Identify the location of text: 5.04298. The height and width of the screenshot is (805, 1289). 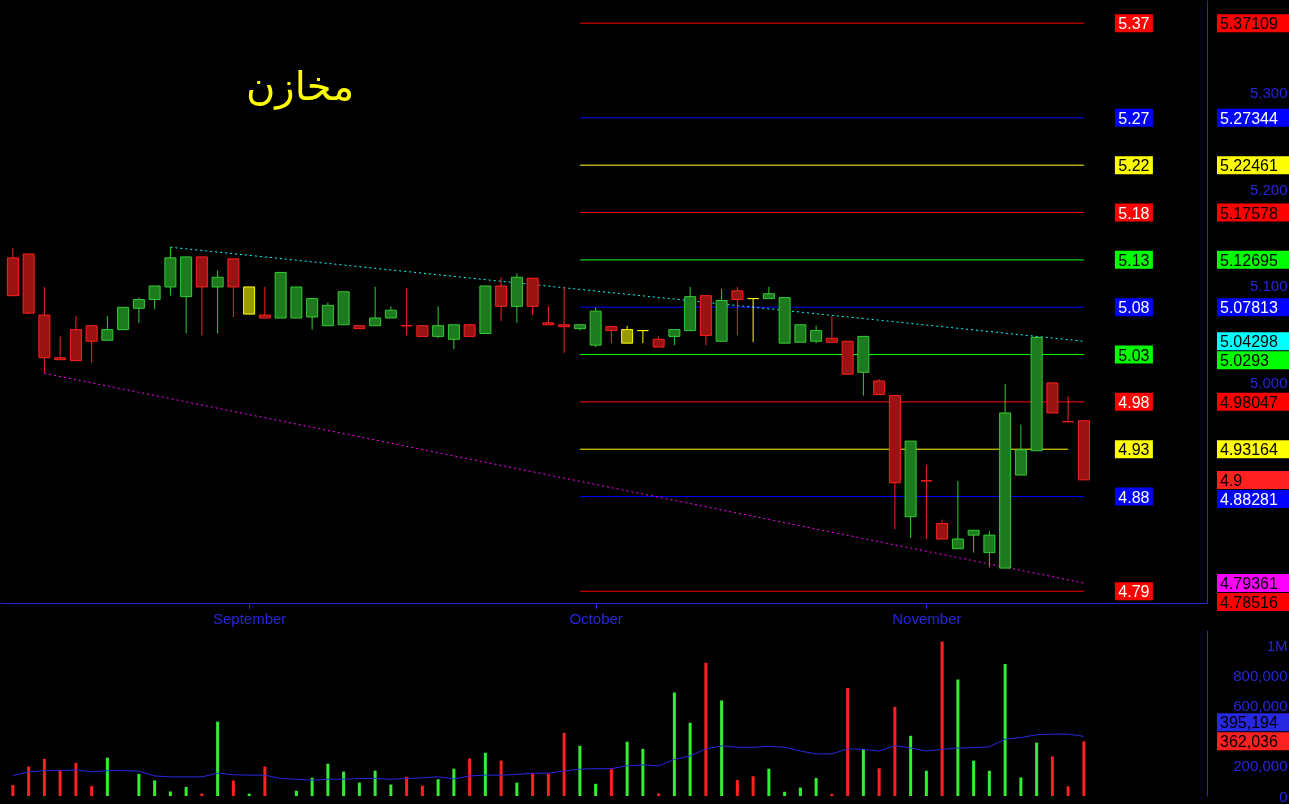
(1249, 342).